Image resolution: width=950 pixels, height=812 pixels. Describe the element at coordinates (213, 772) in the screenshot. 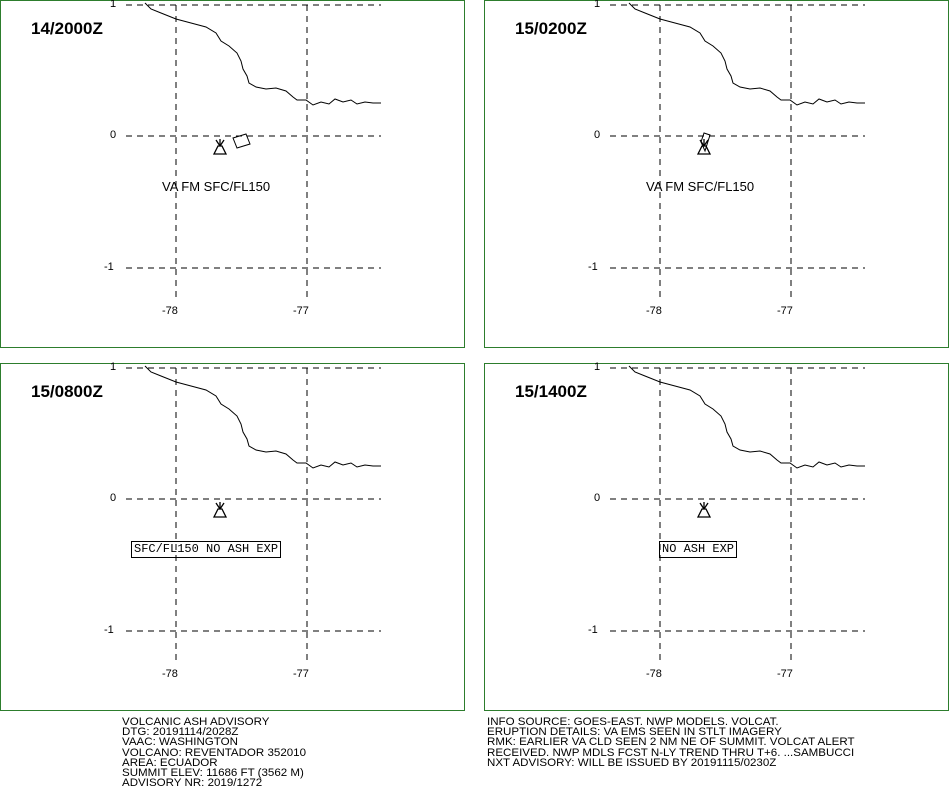

I see `advisory-line: SUMMIT ELEV: 11686 FT (3562 M)` at that location.